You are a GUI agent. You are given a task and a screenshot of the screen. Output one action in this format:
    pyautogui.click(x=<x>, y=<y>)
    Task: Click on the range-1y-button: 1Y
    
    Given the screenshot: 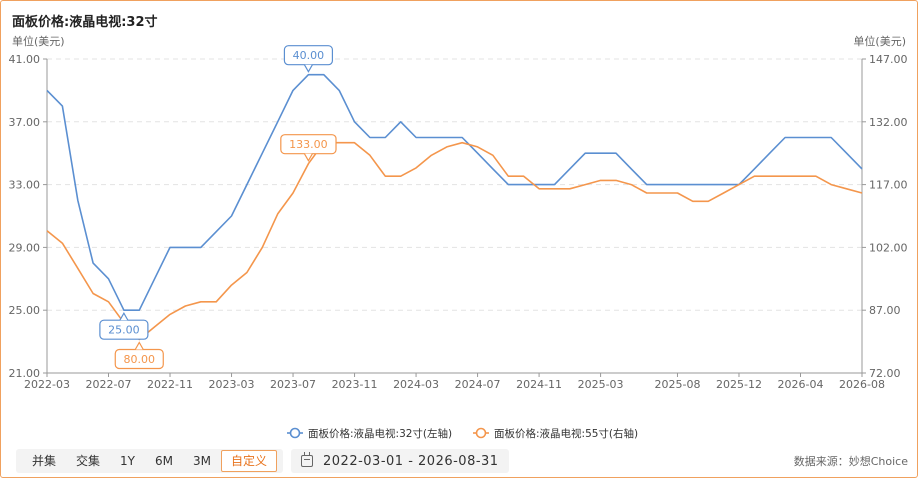 What is the action you would take?
    pyautogui.click(x=127, y=461)
    